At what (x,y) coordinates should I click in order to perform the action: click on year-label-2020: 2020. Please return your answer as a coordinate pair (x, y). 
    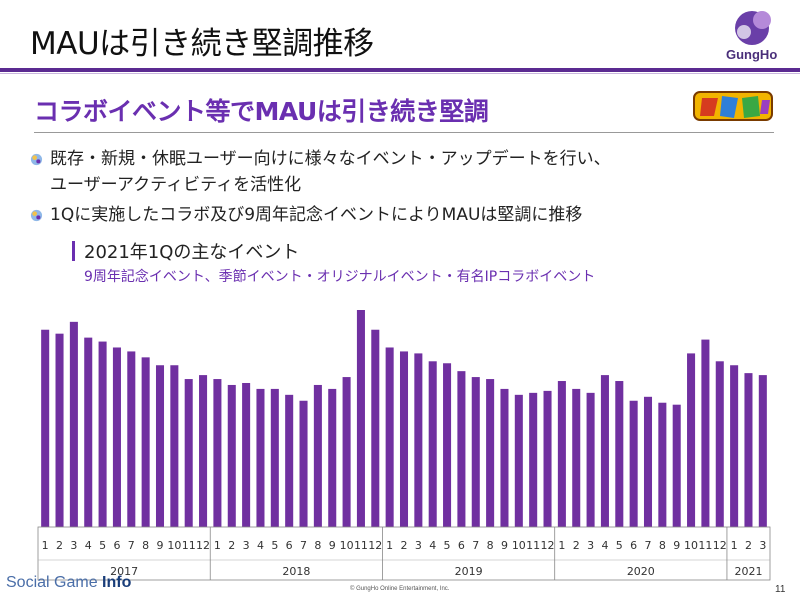
    Looking at the image, I should click on (641, 571).